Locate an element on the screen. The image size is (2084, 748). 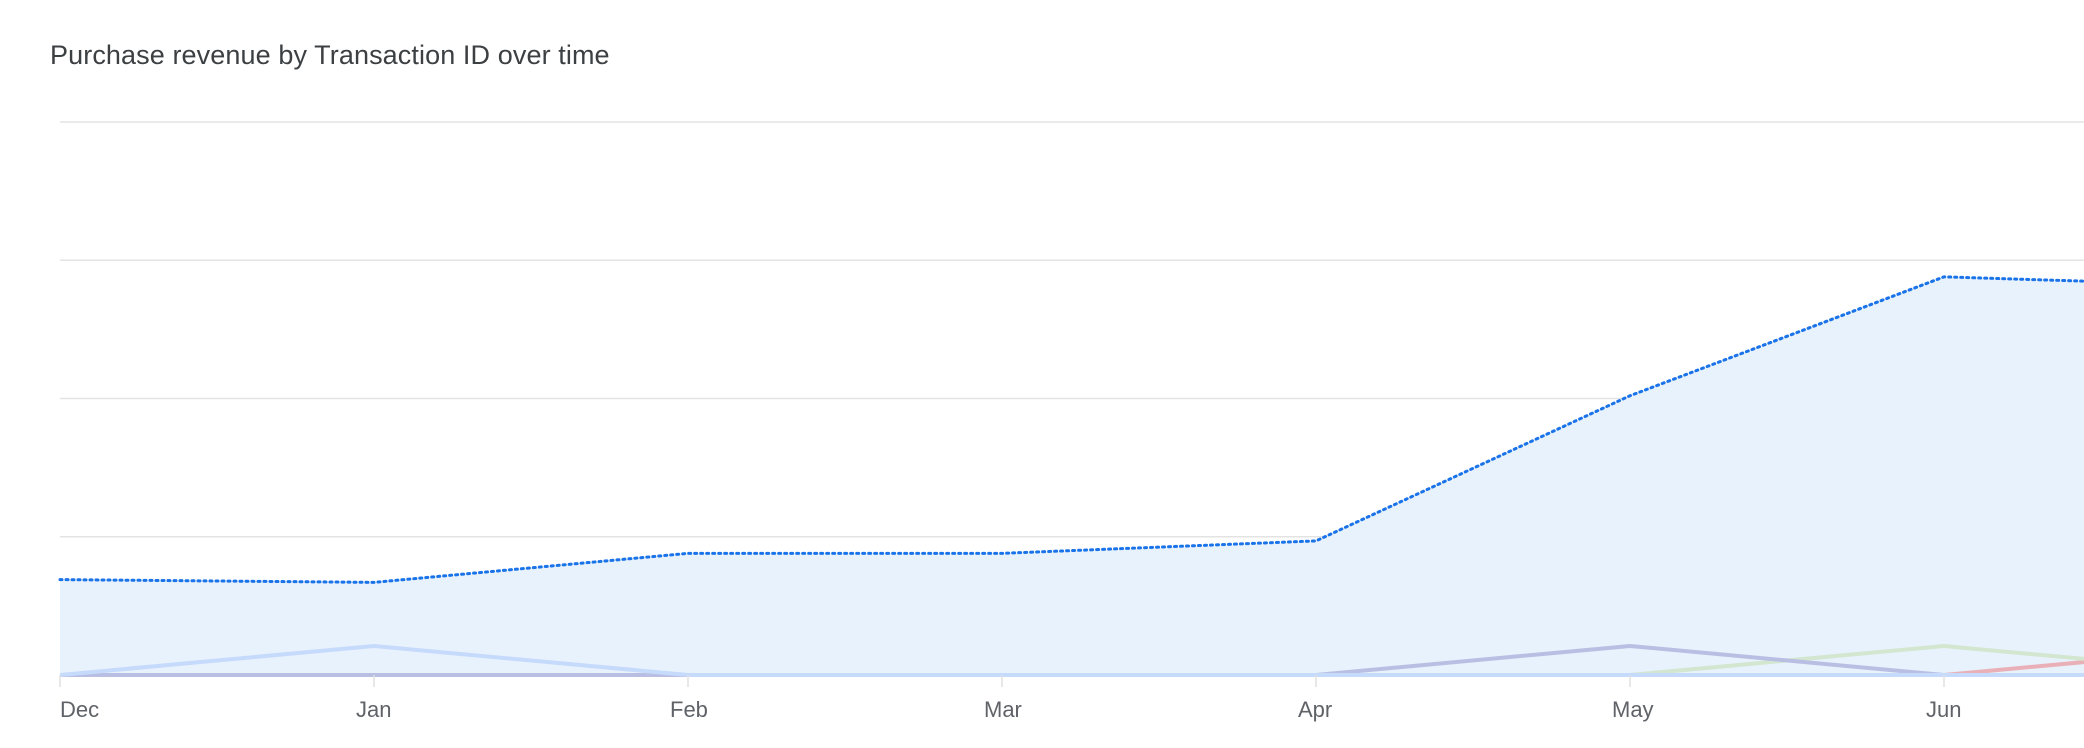
x-tick-label: Dec is located at coordinates (79, 709).